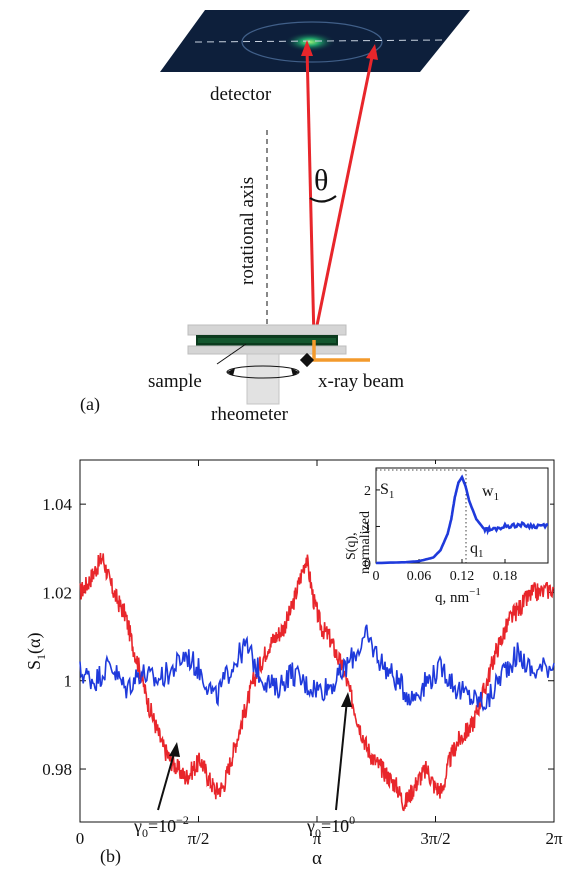 This screenshot has width=574, height=871. Describe the element at coordinates (387, 491) in the screenshot. I see `inset-s1-label: S1` at that location.